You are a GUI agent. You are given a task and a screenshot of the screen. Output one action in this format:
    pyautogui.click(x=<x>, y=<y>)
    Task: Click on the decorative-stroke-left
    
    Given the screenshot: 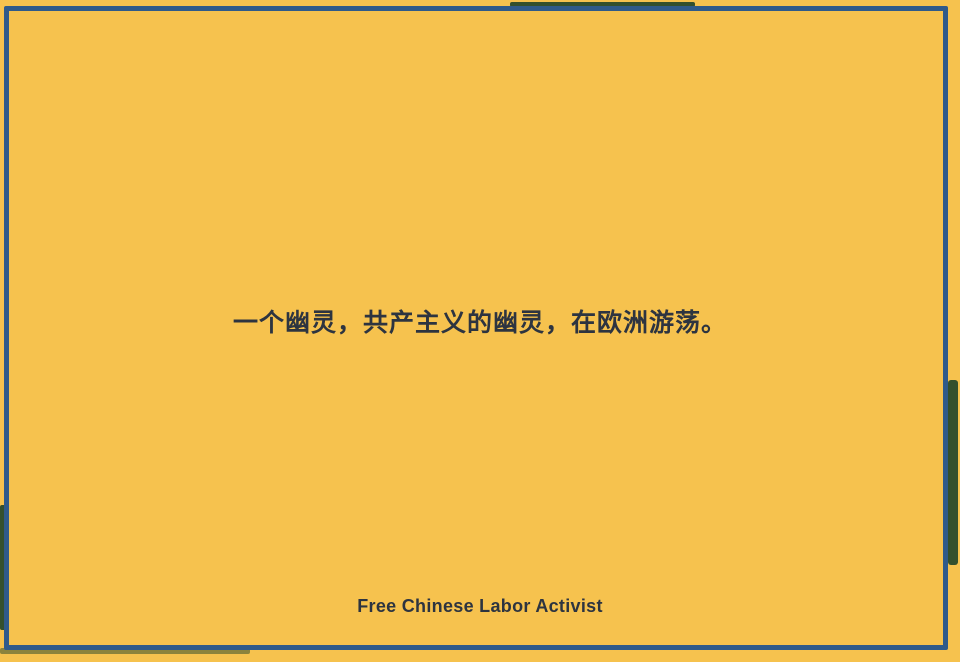 What is the action you would take?
    pyautogui.click(x=3, y=567)
    